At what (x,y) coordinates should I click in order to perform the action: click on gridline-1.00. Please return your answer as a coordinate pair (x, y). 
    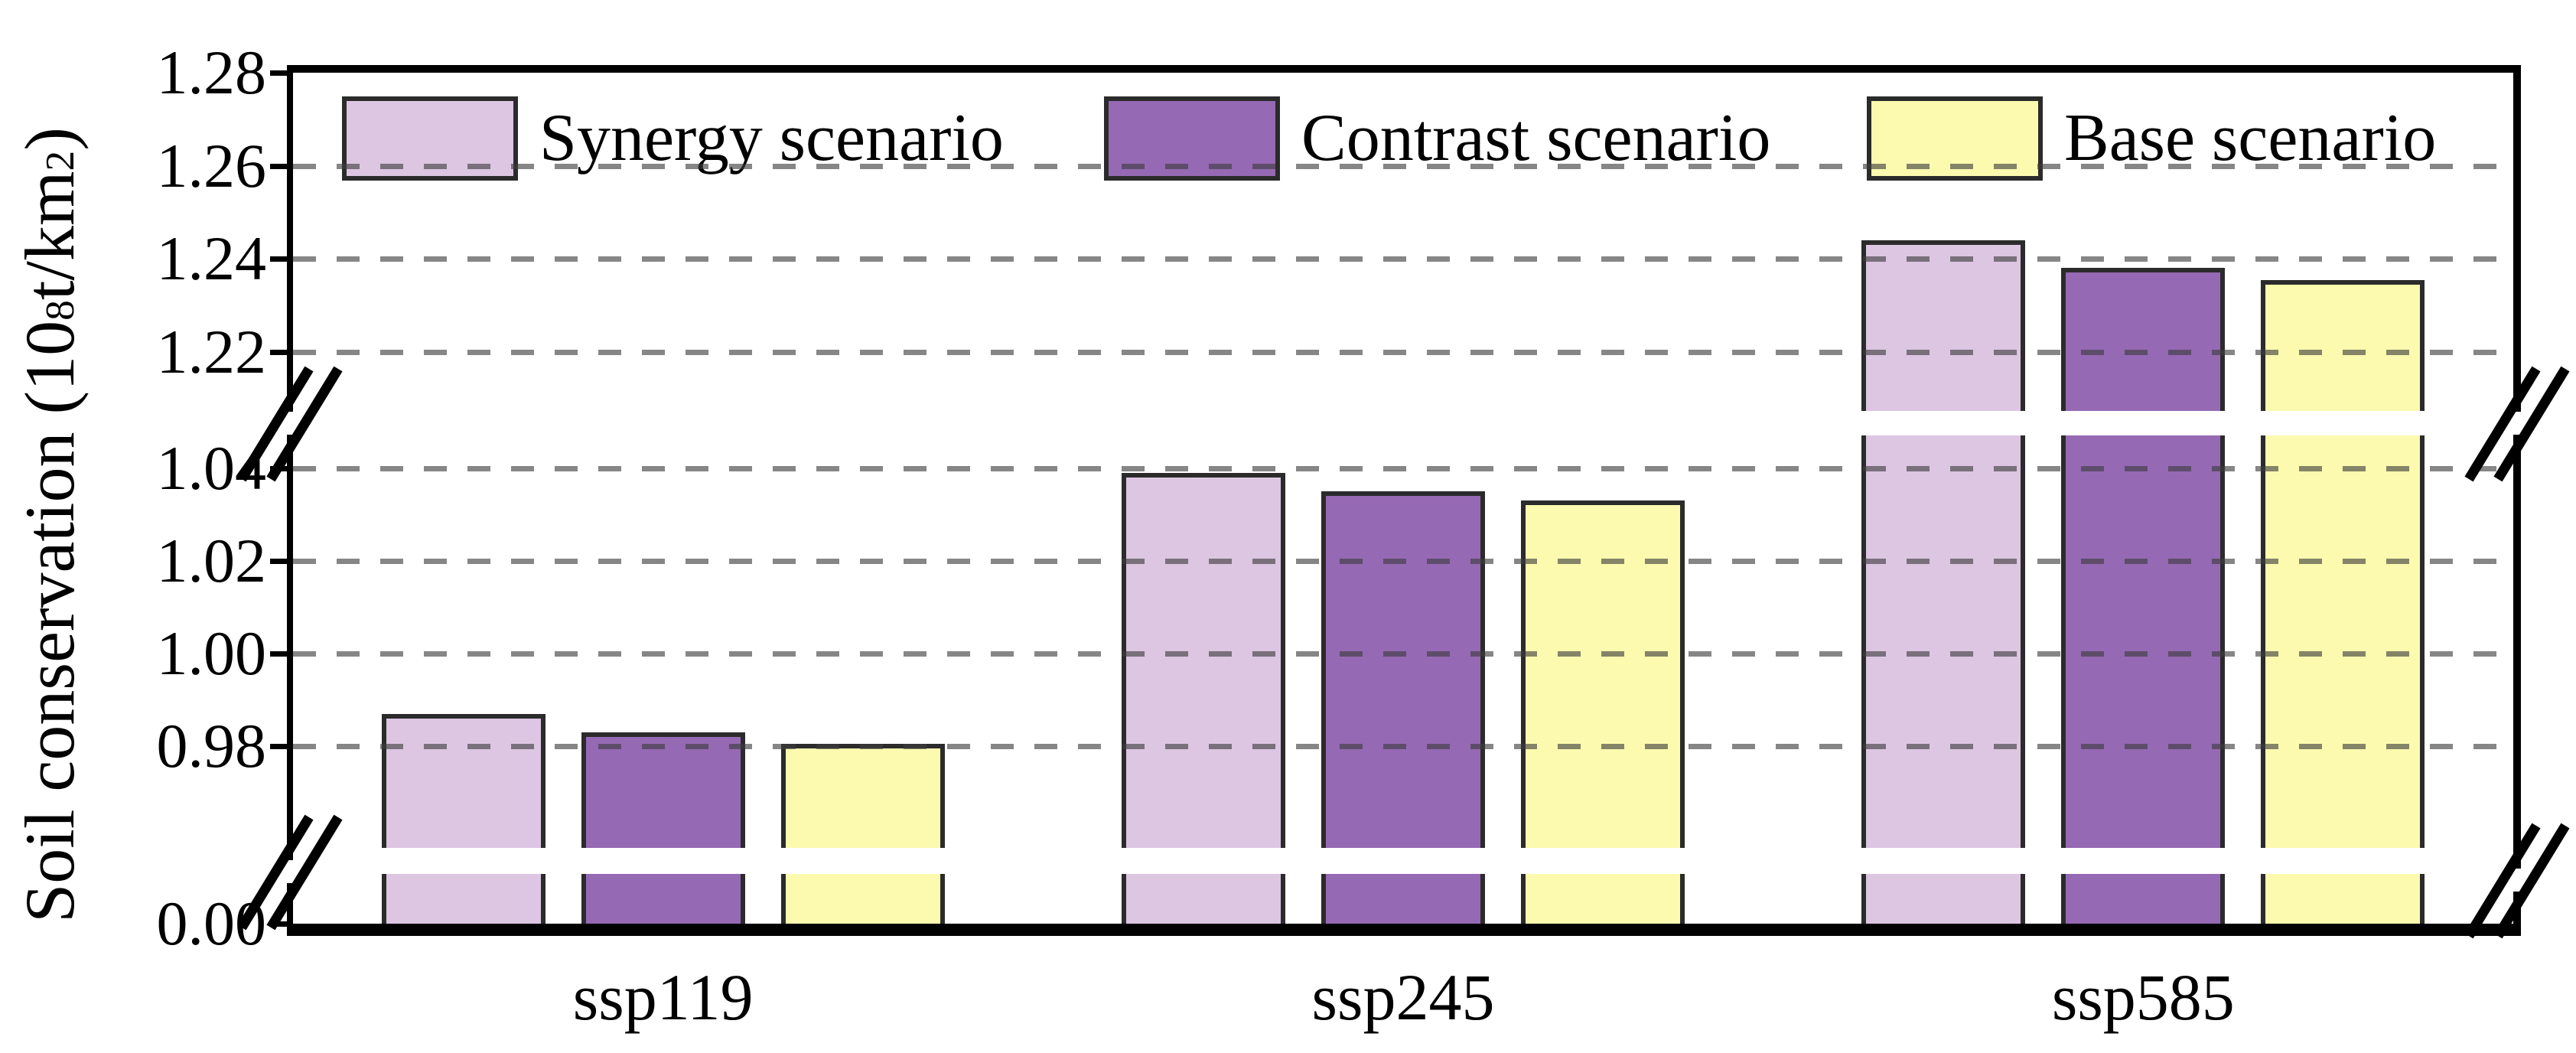
    Looking at the image, I should click on (1403, 654).